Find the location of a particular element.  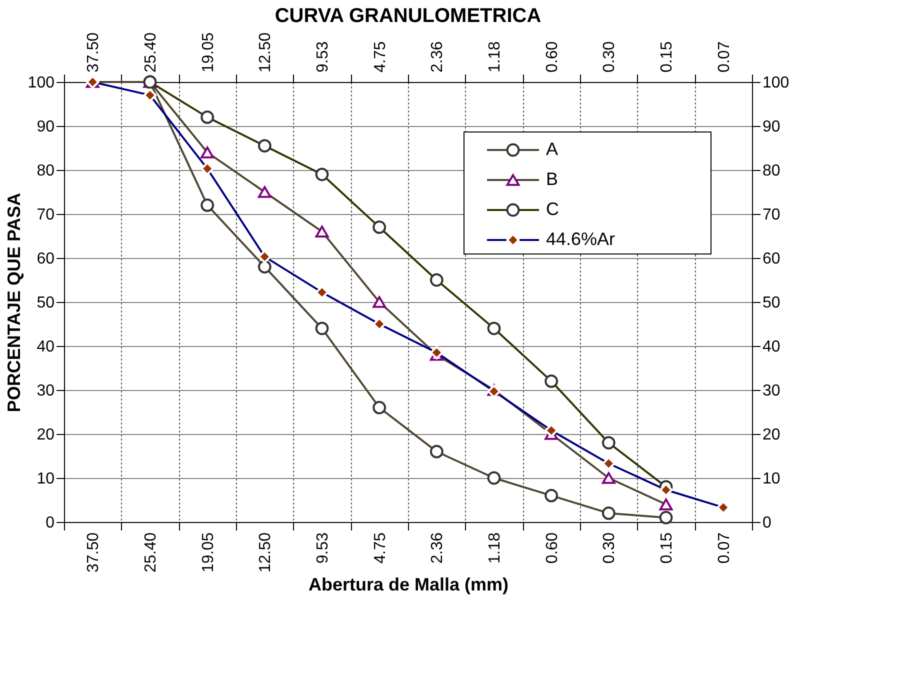

y2-tick-label: 70 is located at coordinates (771, 215).